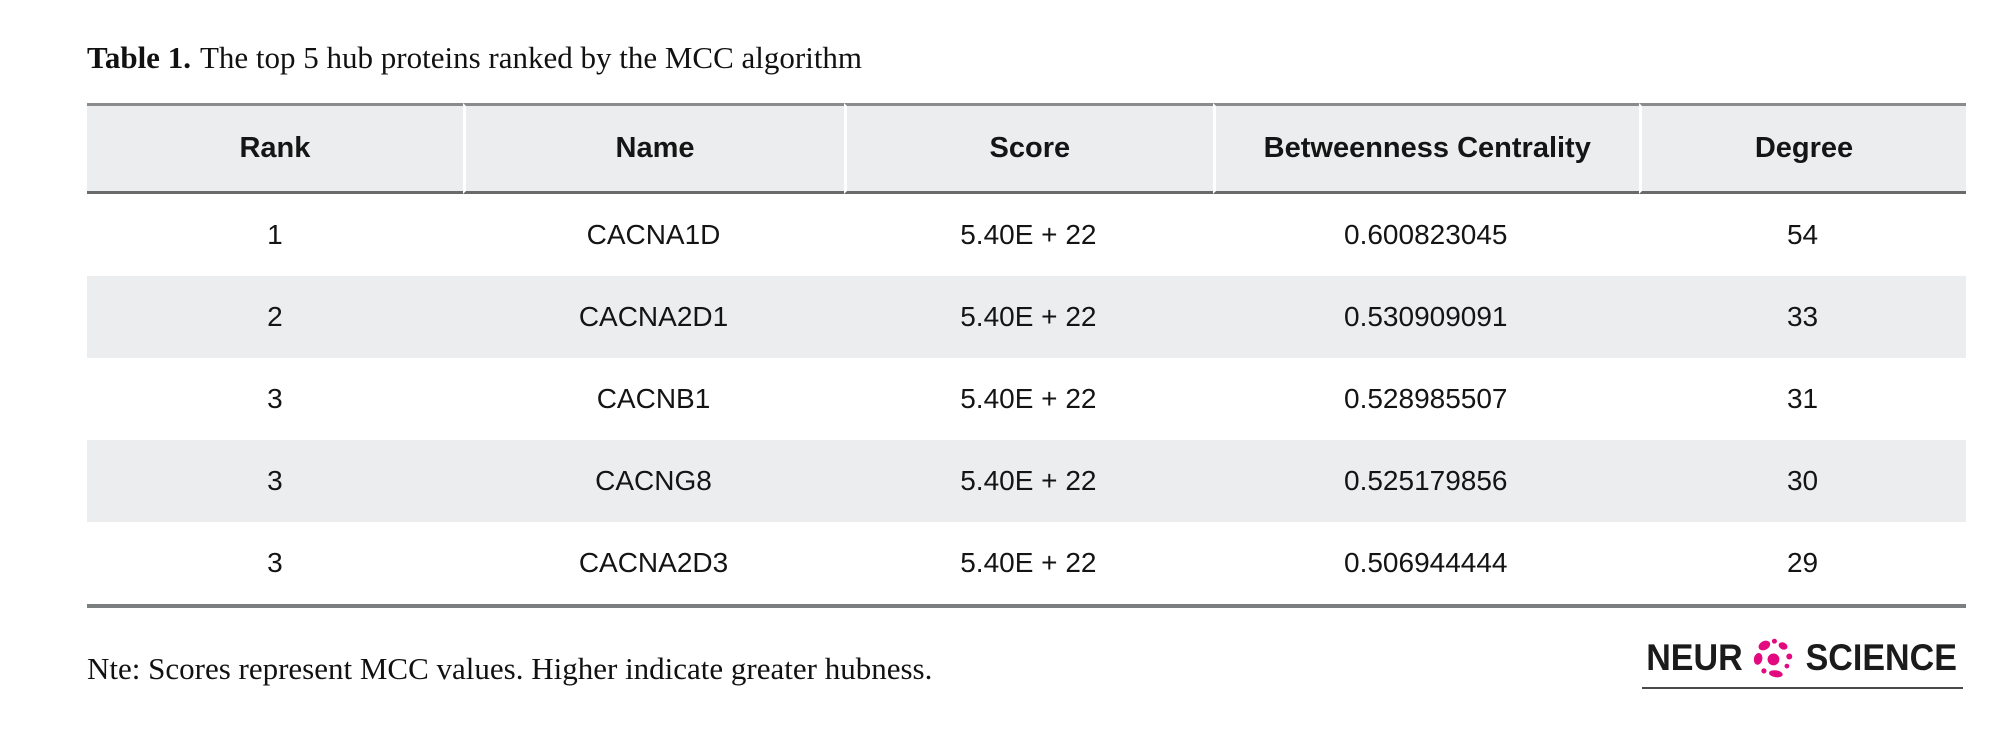  What do you see at coordinates (653, 317) in the screenshot?
I see `table-cell: CACNA2D1` at bounding box center [653, 317].